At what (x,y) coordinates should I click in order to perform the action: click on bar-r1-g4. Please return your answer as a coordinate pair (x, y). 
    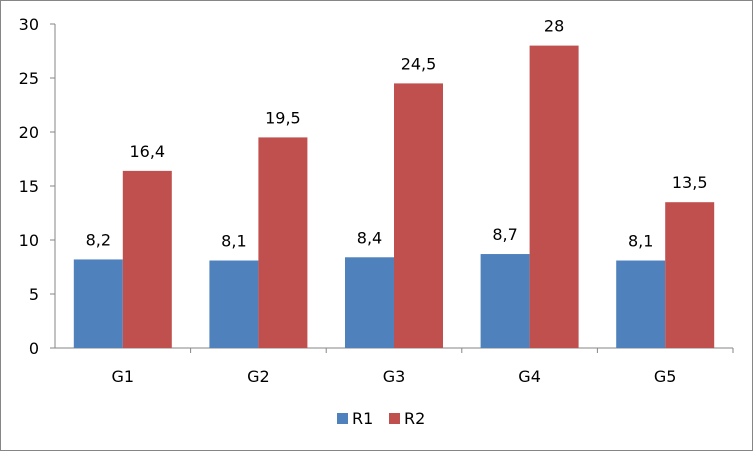
    Looking at the image, I should click on (505, 301).